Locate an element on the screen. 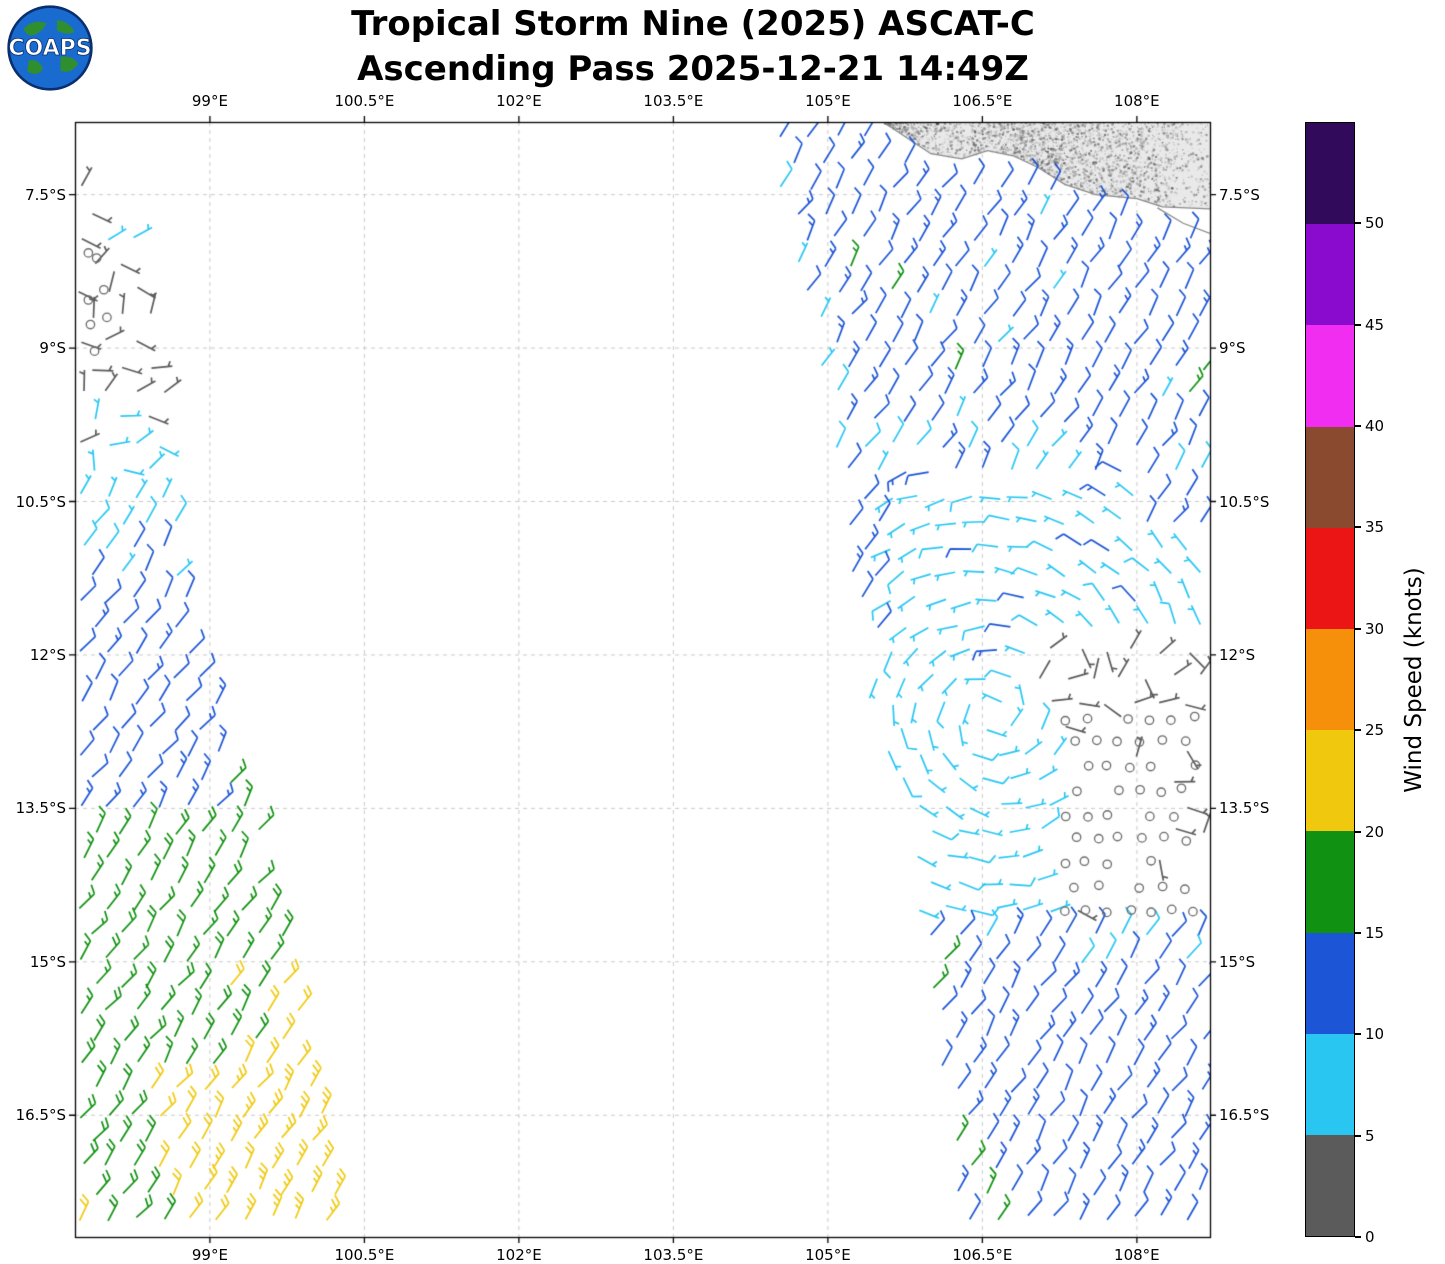 The image size is (1445, 1264). colorbar-tick-label: 50 is located at coordinates (1375, 223).